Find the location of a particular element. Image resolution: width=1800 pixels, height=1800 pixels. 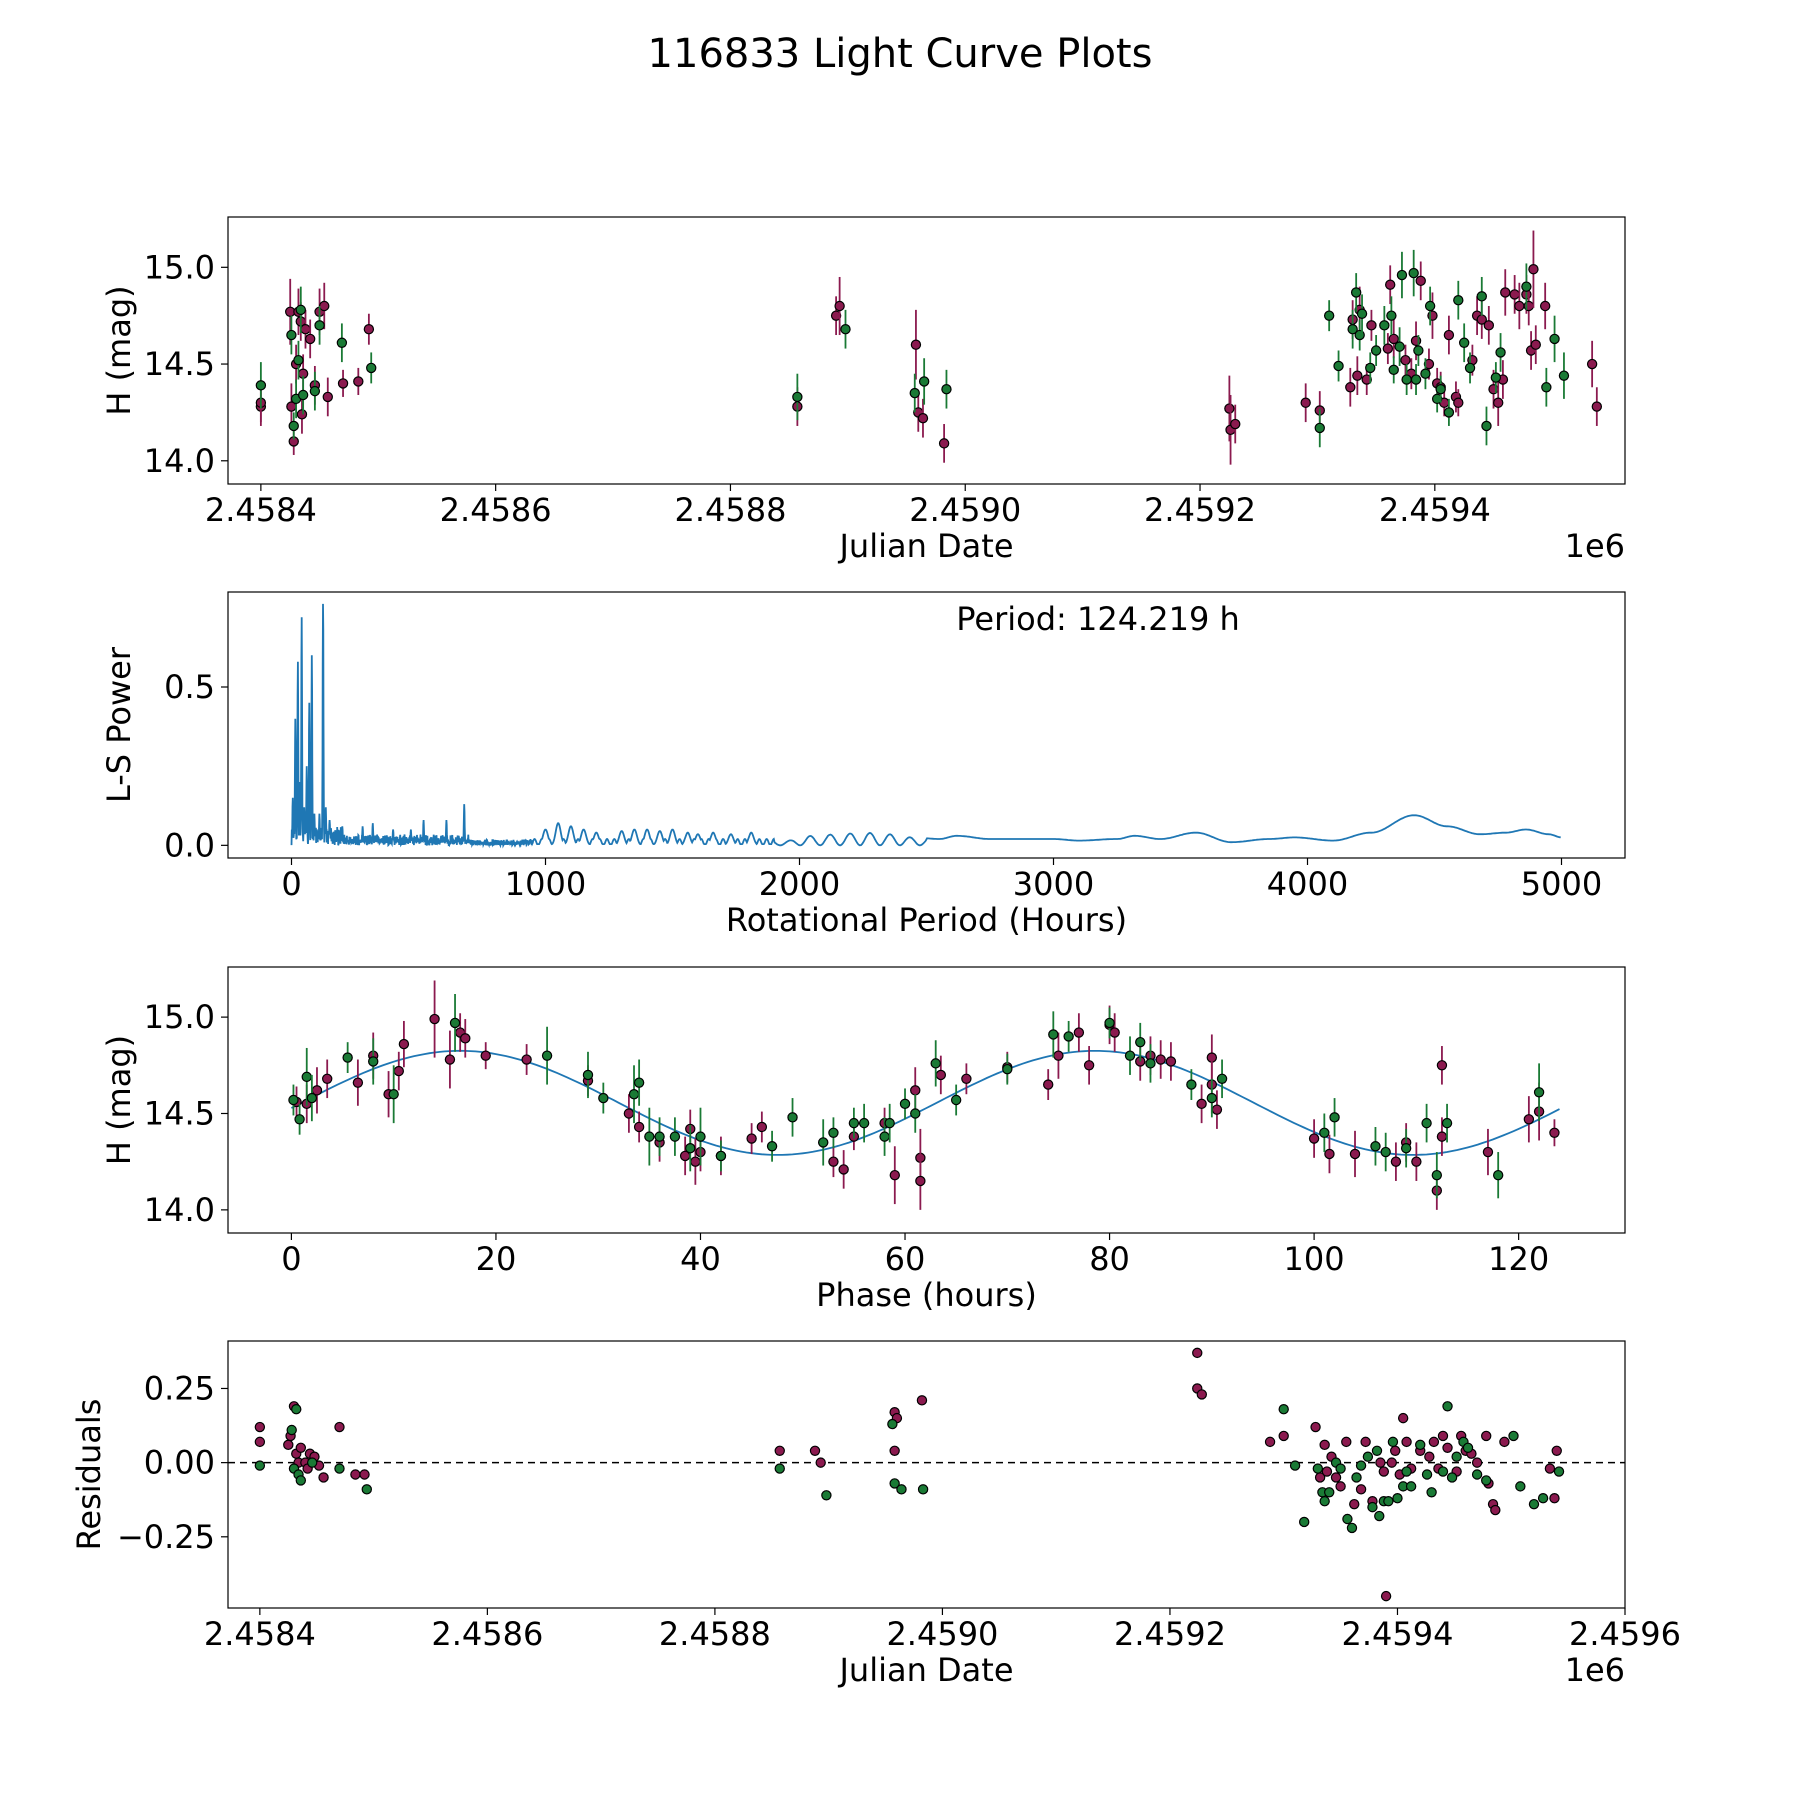

phased-axes-frame is located at coordinates (926, 1100).